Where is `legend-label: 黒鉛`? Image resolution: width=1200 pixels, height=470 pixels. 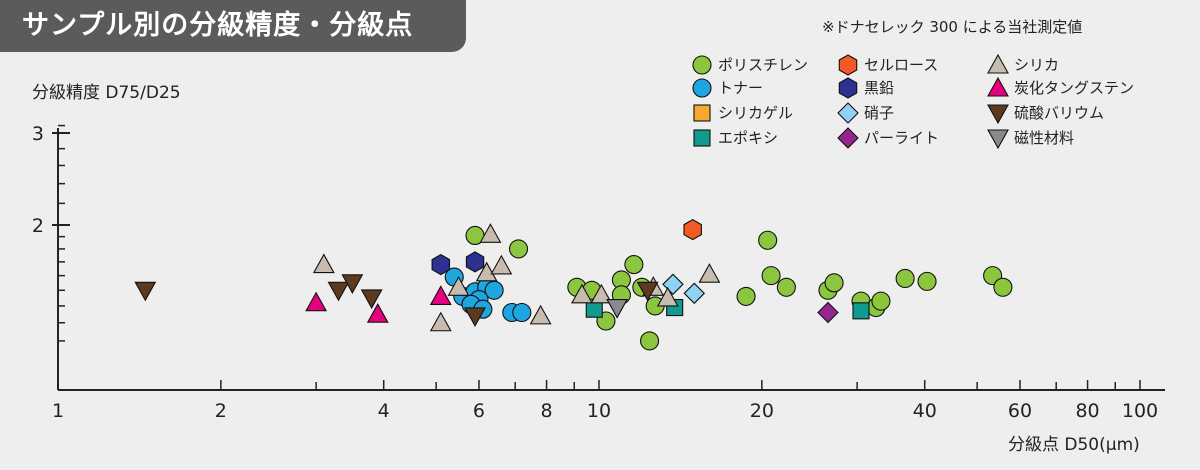 legend-label: 黒鉛 is located at coordinates (879, 88).